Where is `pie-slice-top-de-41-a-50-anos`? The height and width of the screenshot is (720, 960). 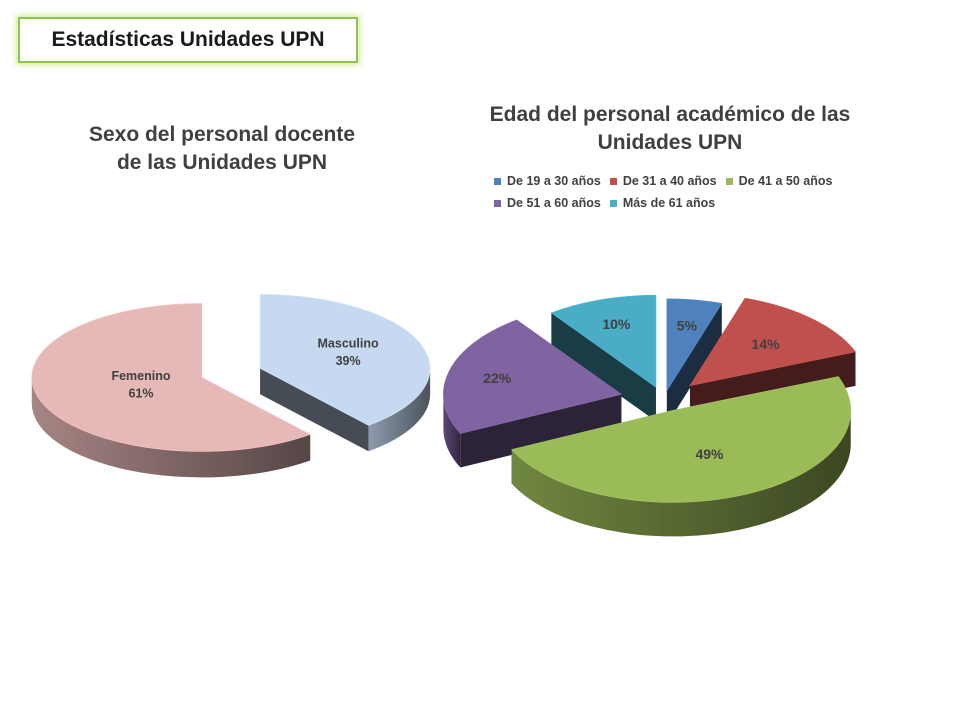
pie-slice-top-de-41-a-50-anos is located at coordinates (681, 439).